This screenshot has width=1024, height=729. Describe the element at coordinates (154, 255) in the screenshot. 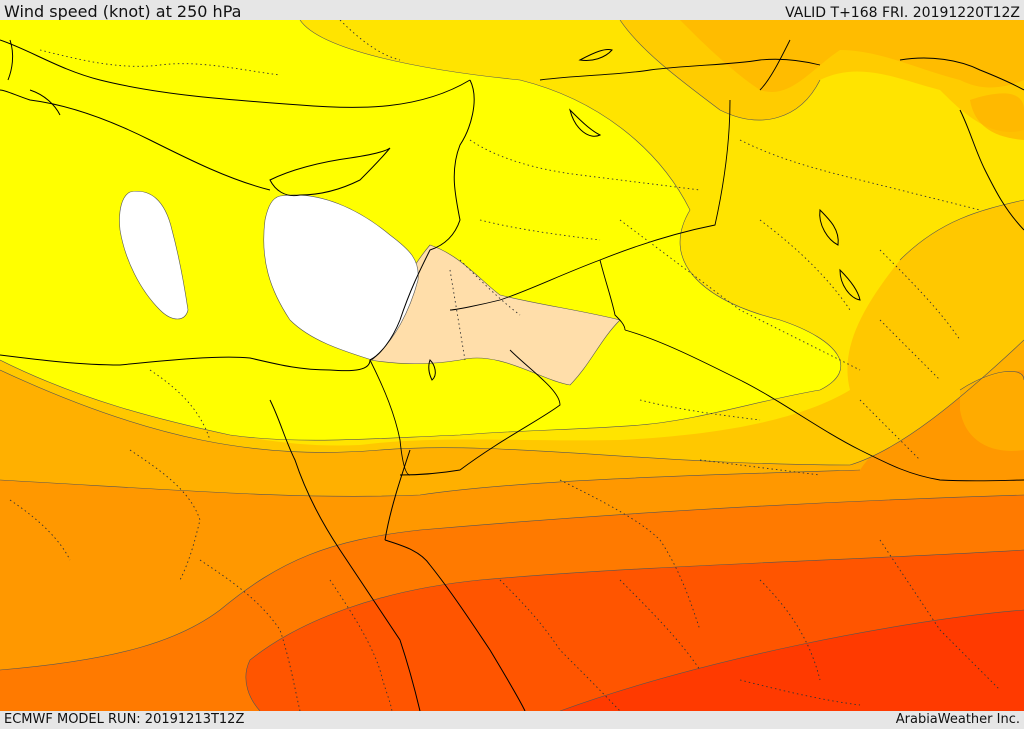

I see `calm-area-west` at that location.